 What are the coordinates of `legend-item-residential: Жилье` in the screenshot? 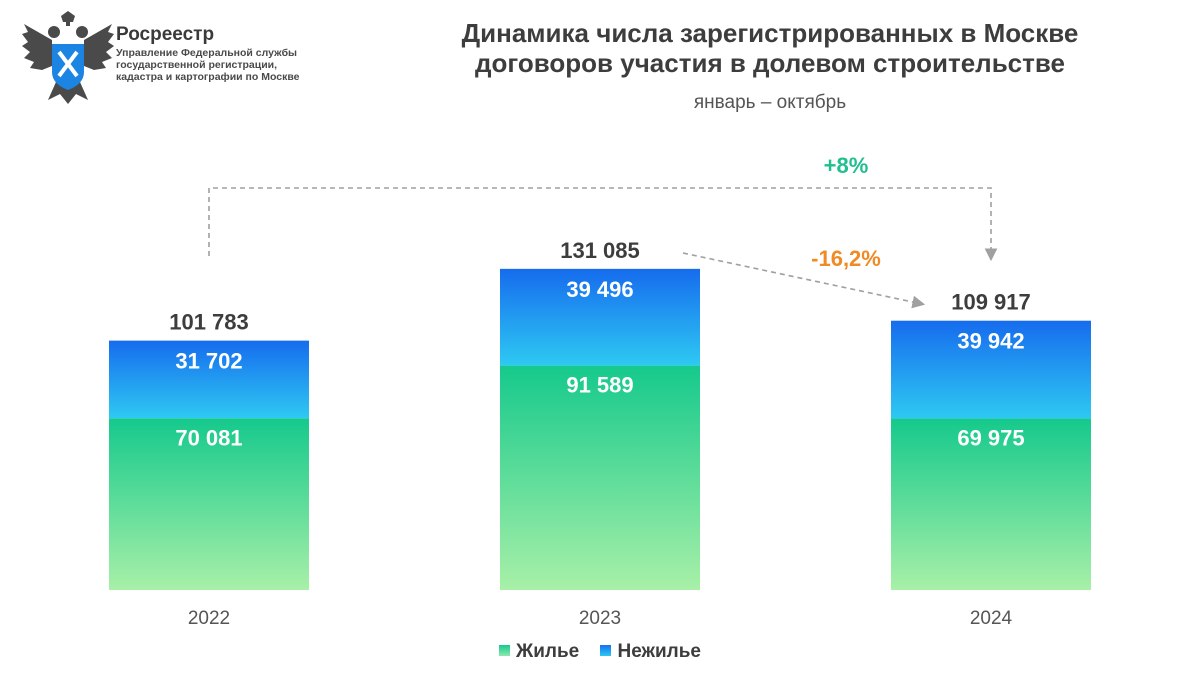 It's located at (539, 652).